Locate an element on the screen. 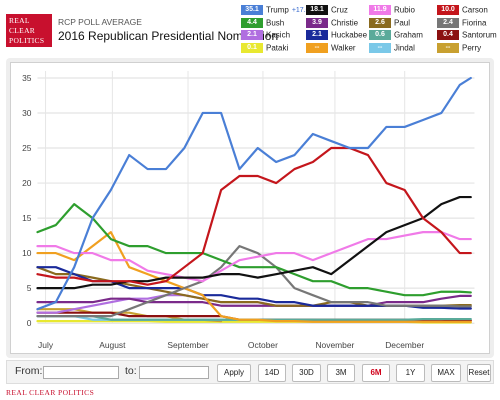 The image size is (500, 400). legend-name: Perry is located at coordinates (472, 47).